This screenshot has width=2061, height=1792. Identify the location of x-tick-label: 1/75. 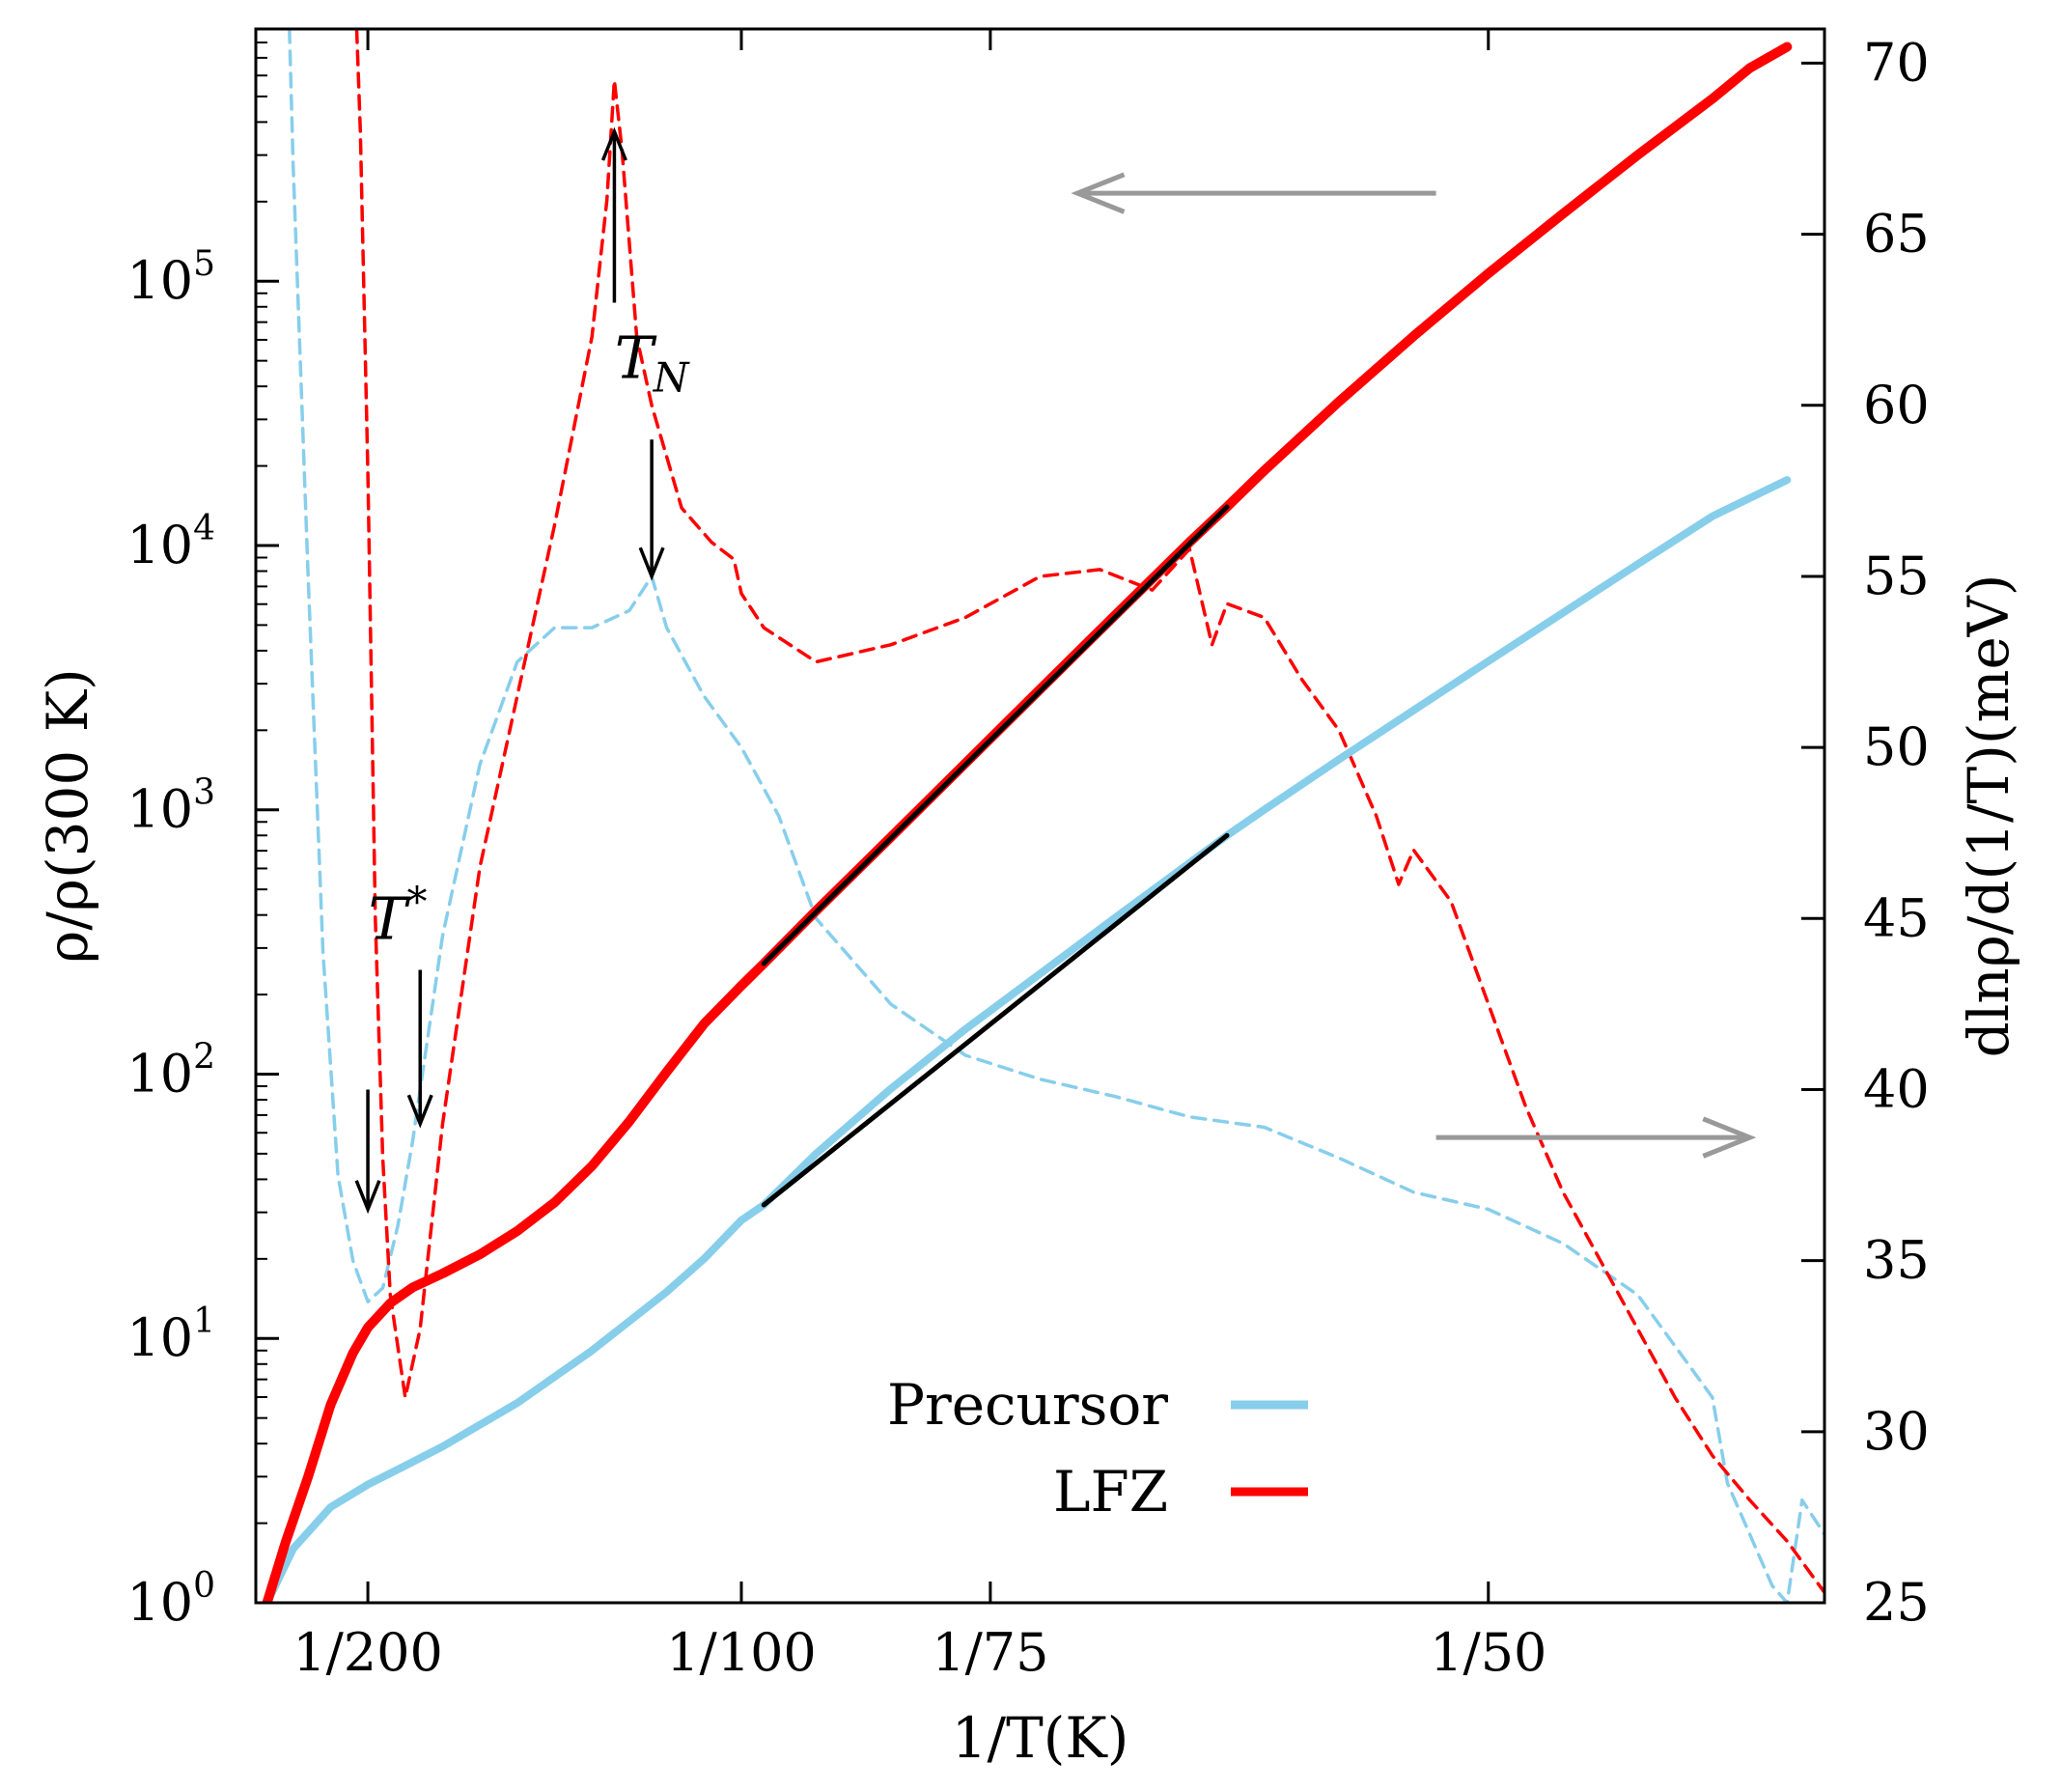
(990, 1653).